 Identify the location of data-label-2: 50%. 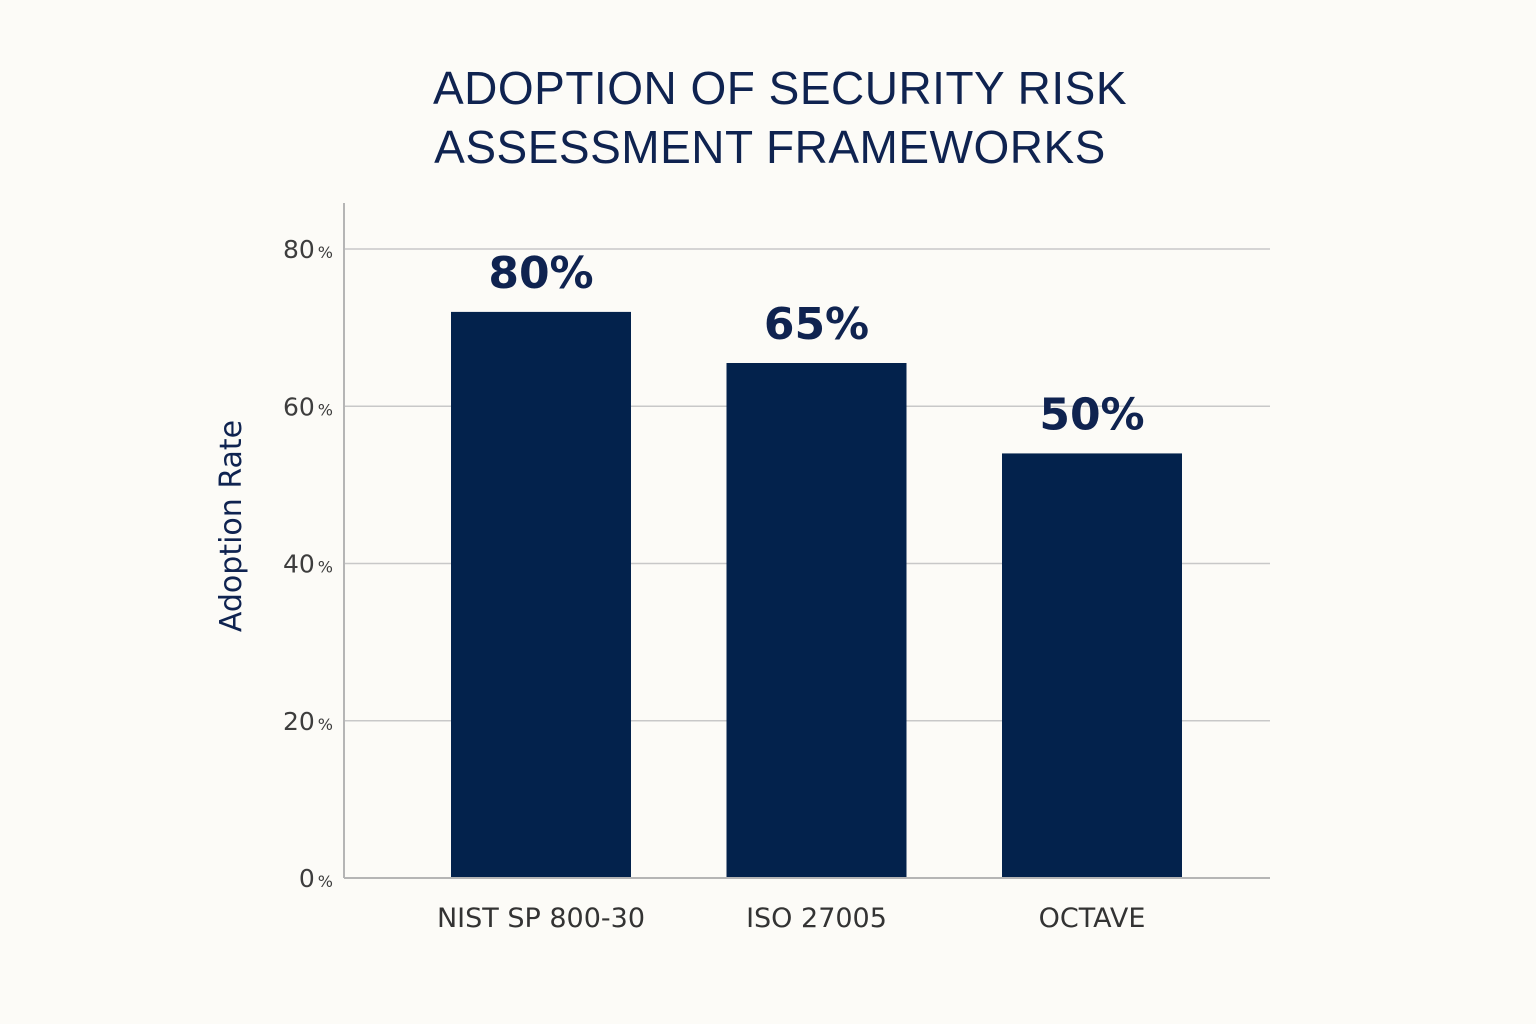
(1091, 414).